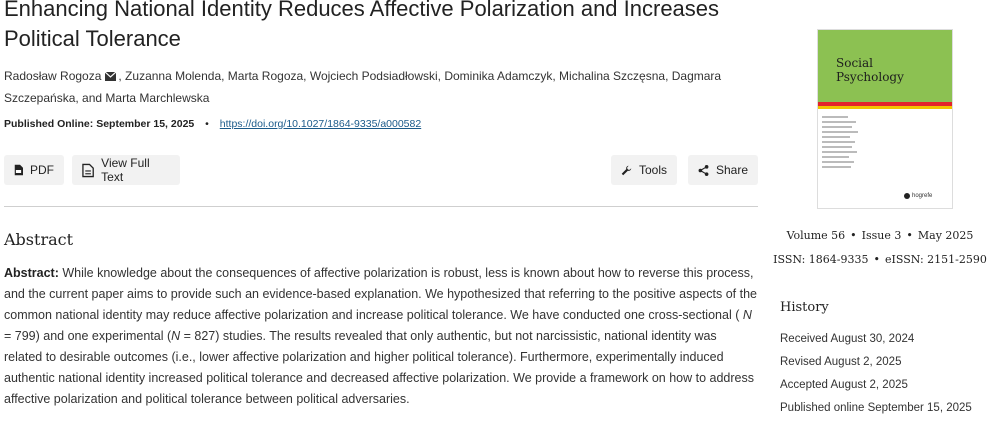 This screenshot has width=1000, height=425. What do you see at coordinates (381, 206) in the screenshot?
I see `divider` at bounding box center [381, 206].